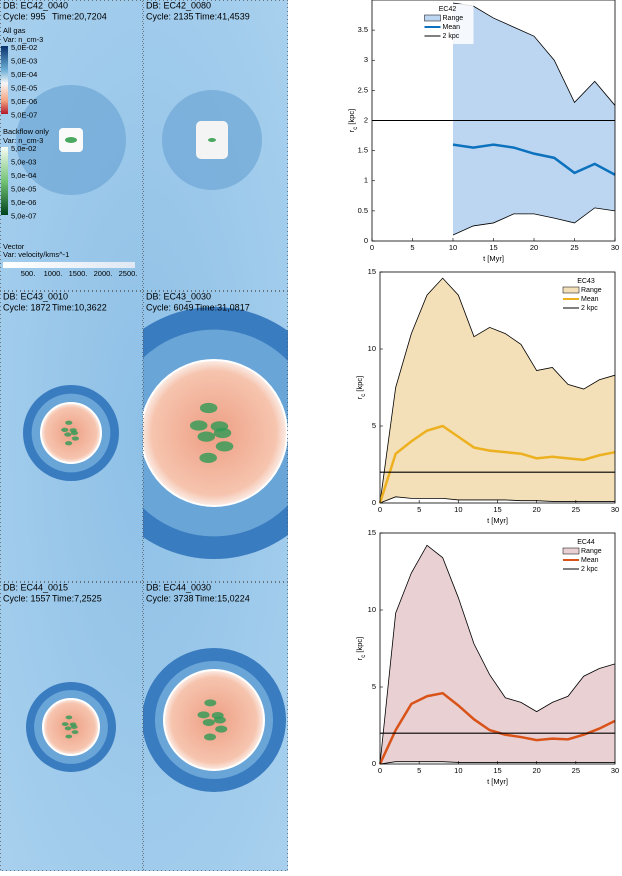  Describe the element at coordinates (590, 560) in the screenshot. I see `legend-label: Mean` at that location.